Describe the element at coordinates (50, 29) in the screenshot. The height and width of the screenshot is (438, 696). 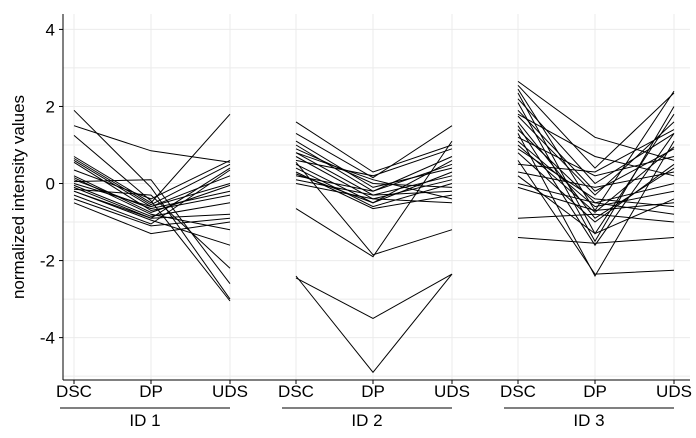
I see `y-tick-label: 4` at that location.